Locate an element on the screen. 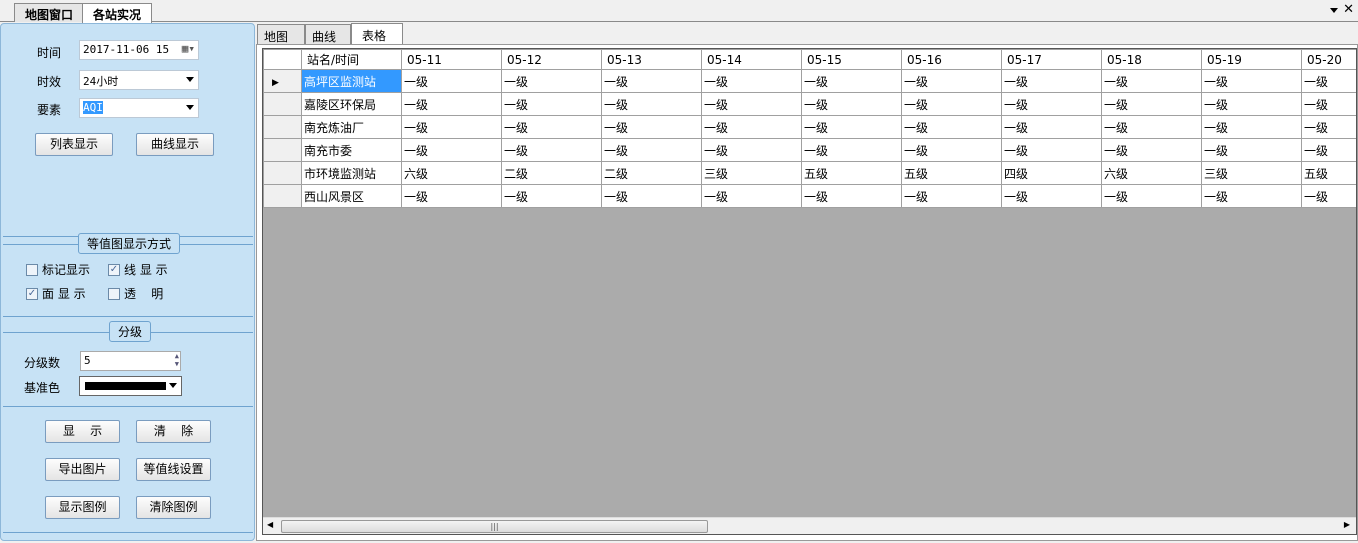 The image size is (1358, 543). column-header-date: 05-13 is located at coordinates (651, 59).